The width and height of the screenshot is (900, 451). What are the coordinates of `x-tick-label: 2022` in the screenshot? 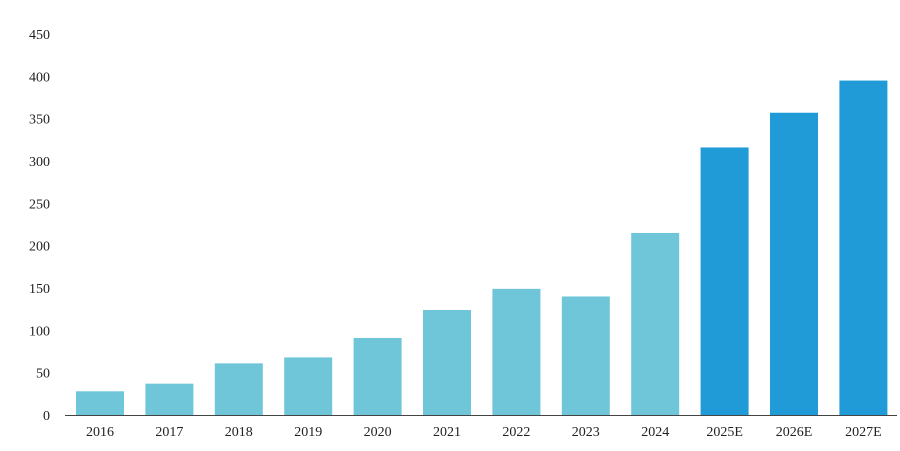 It's located at (516, 432).